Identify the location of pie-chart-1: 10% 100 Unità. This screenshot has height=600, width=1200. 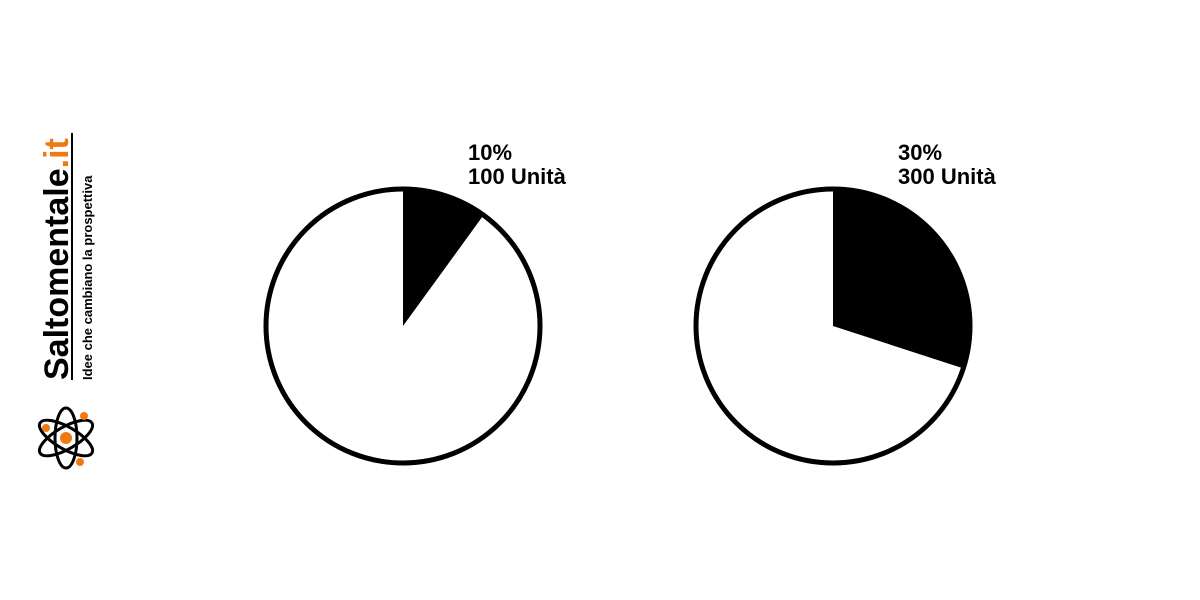
(415, 303).